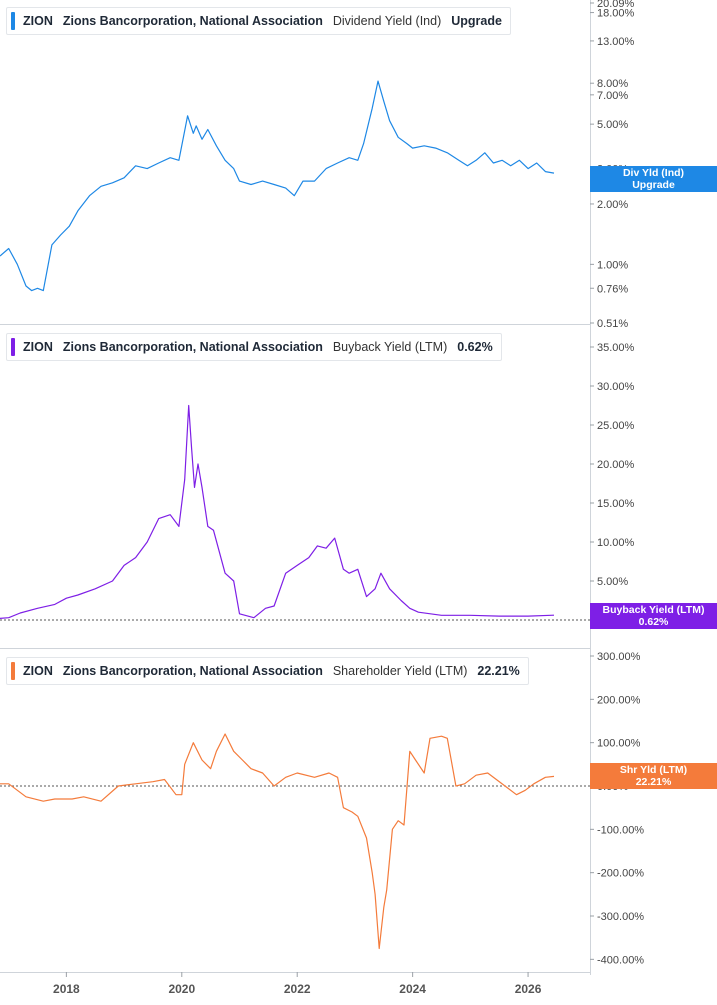 The height and width of the screenshot is (1005, 717). I want to click on x-tick-label: 2022, so click(297, 989).